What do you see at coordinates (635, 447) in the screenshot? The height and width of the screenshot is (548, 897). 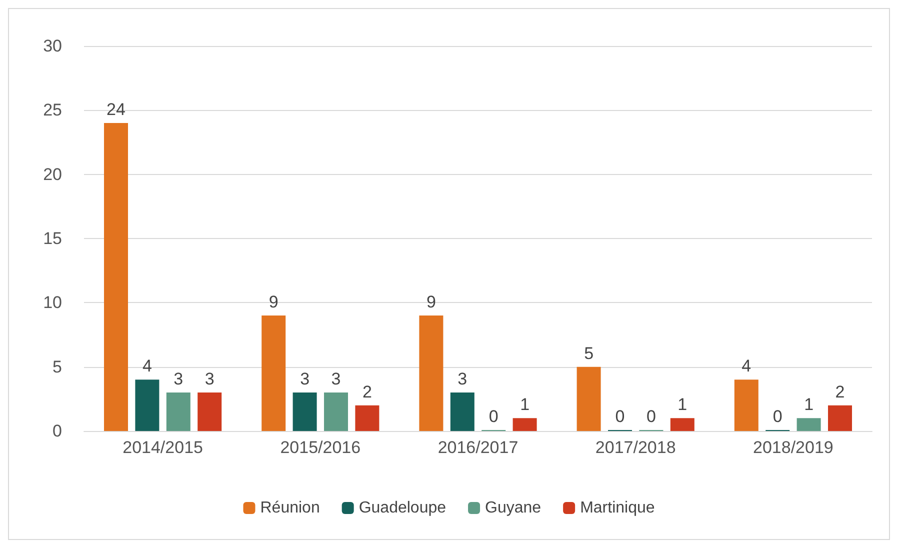 I see `x-tick-label: 2017/2018` at bounding box center [635, 447].